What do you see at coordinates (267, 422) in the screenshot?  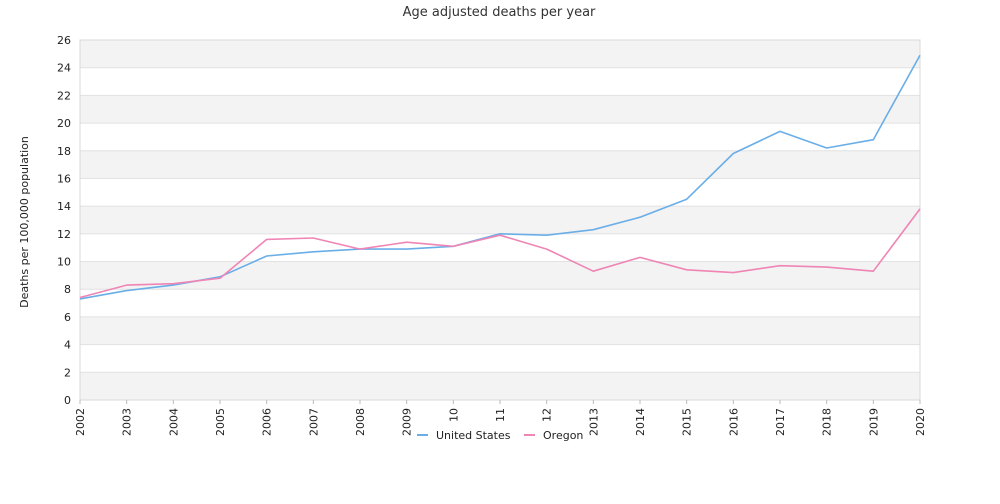 I see `x-tick-label: 2006` at bounding box center [267, 422].